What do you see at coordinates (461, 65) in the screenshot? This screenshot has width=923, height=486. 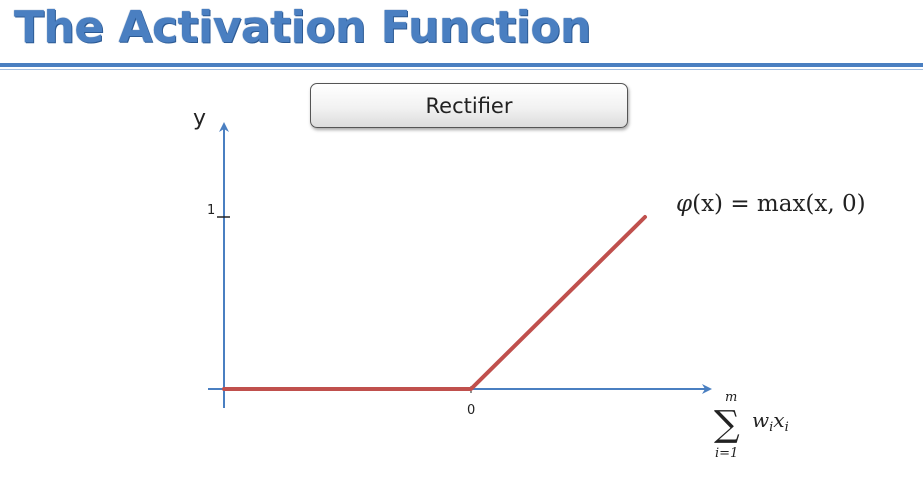 I see `title-divider` at bounding box center [461, 65].